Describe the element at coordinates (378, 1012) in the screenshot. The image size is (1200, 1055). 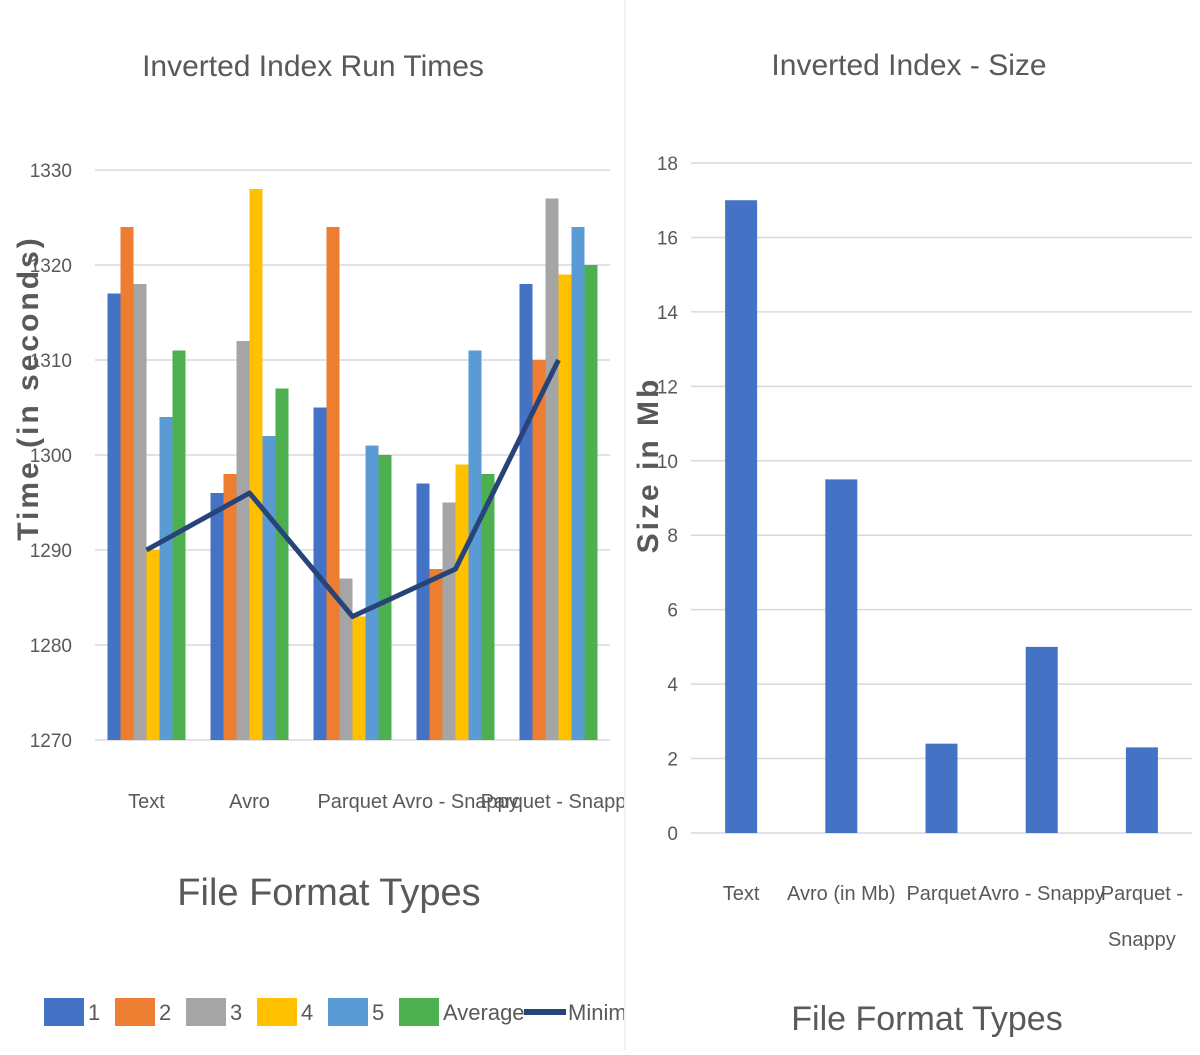
I see `legend-label: 5` at that location.